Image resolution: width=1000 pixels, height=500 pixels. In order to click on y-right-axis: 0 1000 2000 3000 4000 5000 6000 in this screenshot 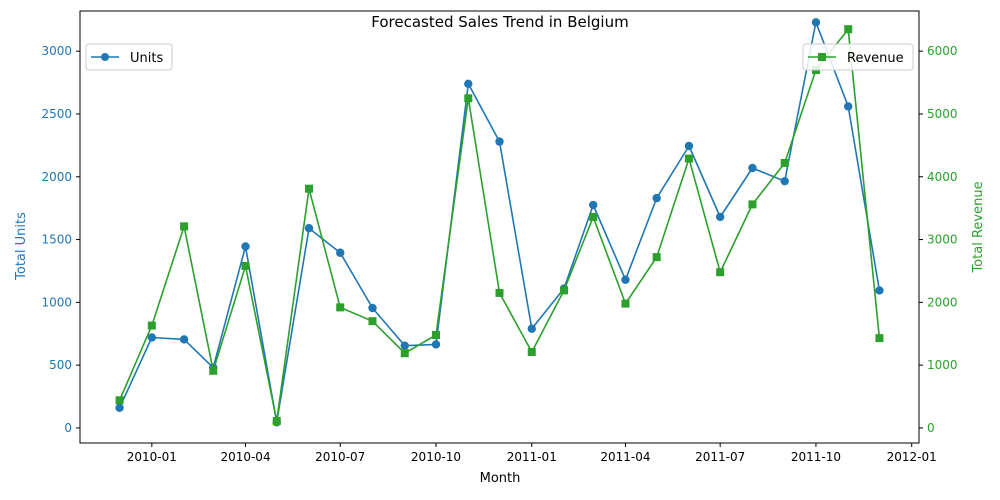, I will do `click(938, 239)`.